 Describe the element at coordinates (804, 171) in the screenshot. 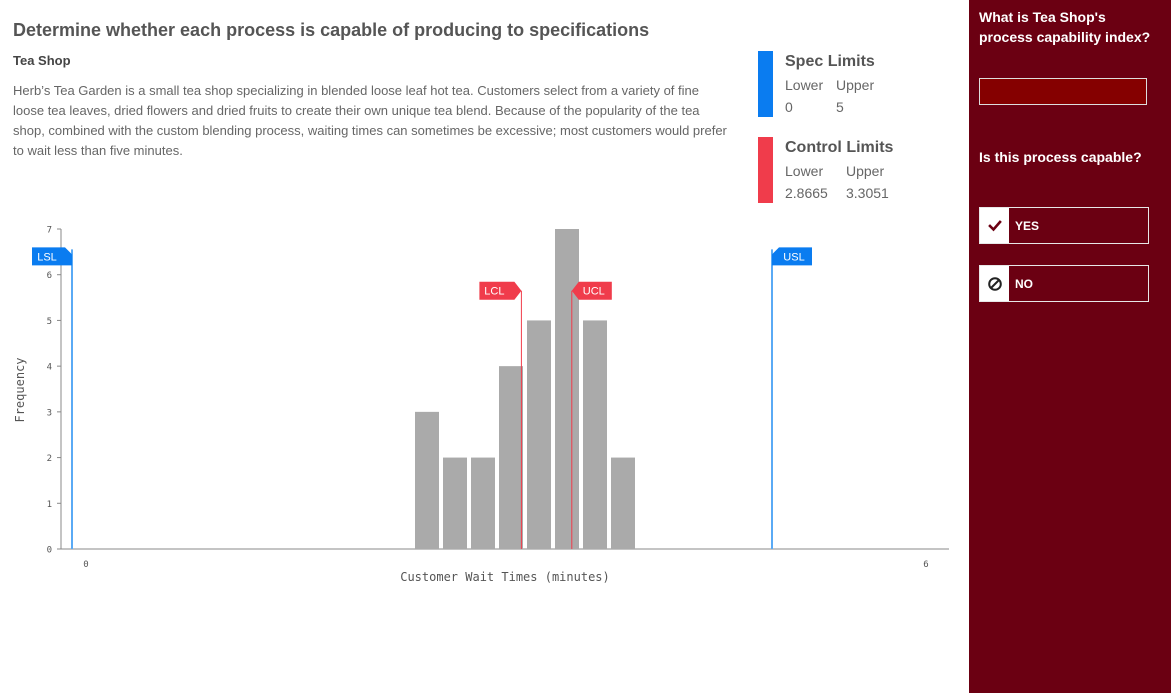

I see `control-lower-label: Lower` at that location.